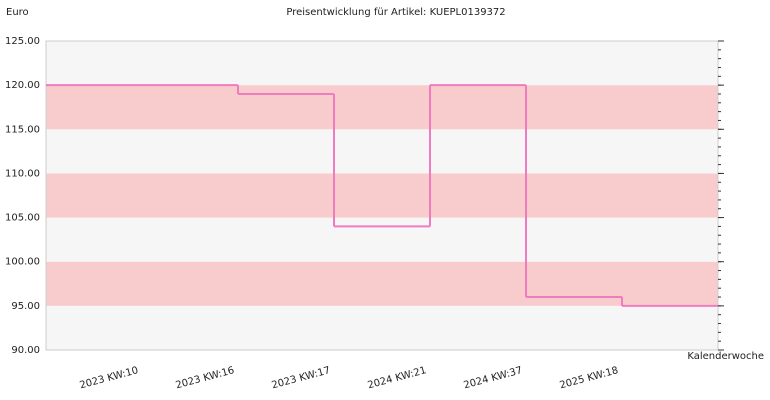 The image size is (770, 400). I want to click on x-axis-label: Kalenderwoche, so click(725, 356).